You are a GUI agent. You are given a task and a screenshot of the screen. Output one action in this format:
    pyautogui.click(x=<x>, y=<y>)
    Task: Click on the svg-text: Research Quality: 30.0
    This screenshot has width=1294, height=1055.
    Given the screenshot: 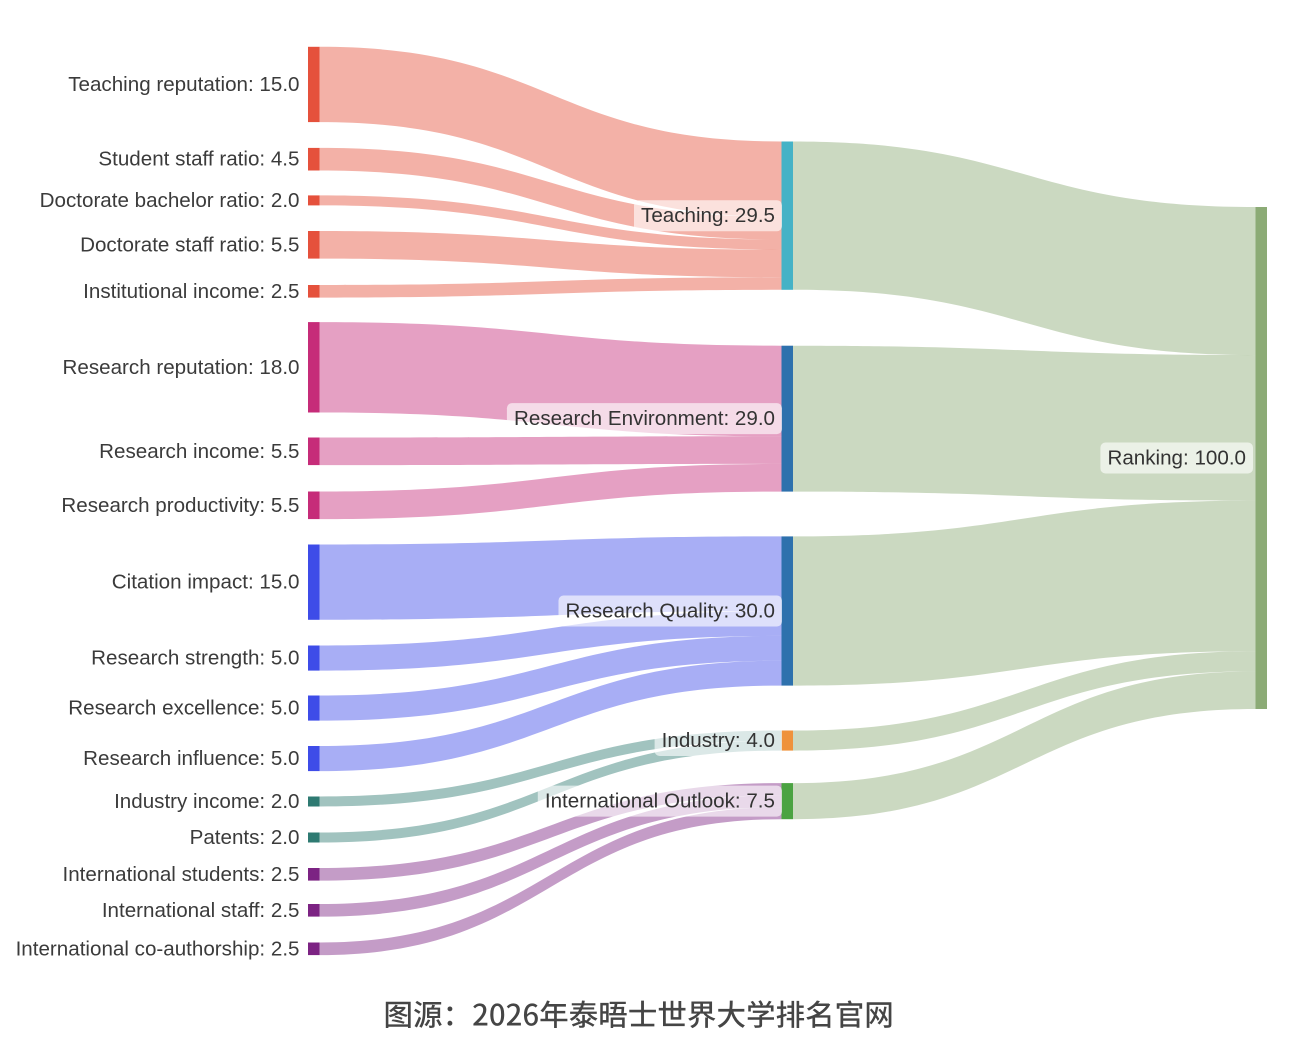 What is the action you would take?
    pyautogui.click(x=670, y=611)
    